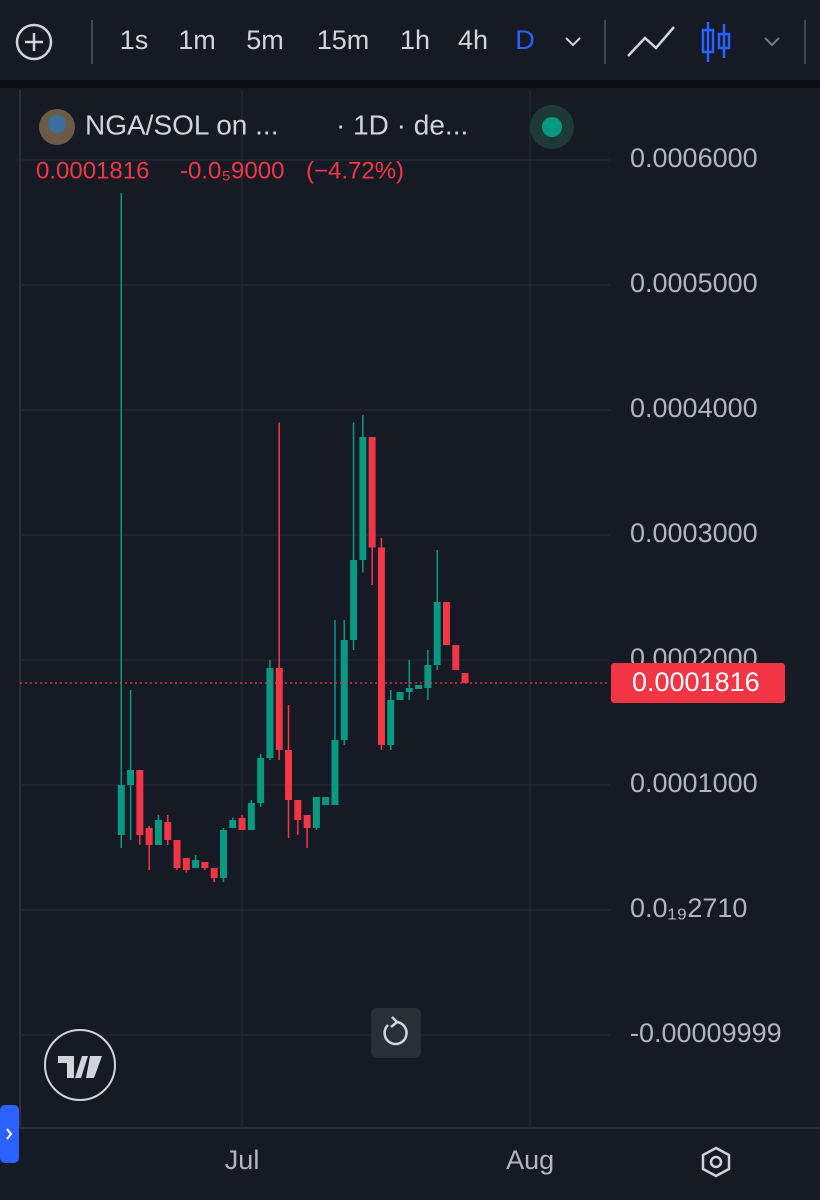  Describe the element at coordinates (716, 1162) in the screenshot. I see `settings-button` at that location.